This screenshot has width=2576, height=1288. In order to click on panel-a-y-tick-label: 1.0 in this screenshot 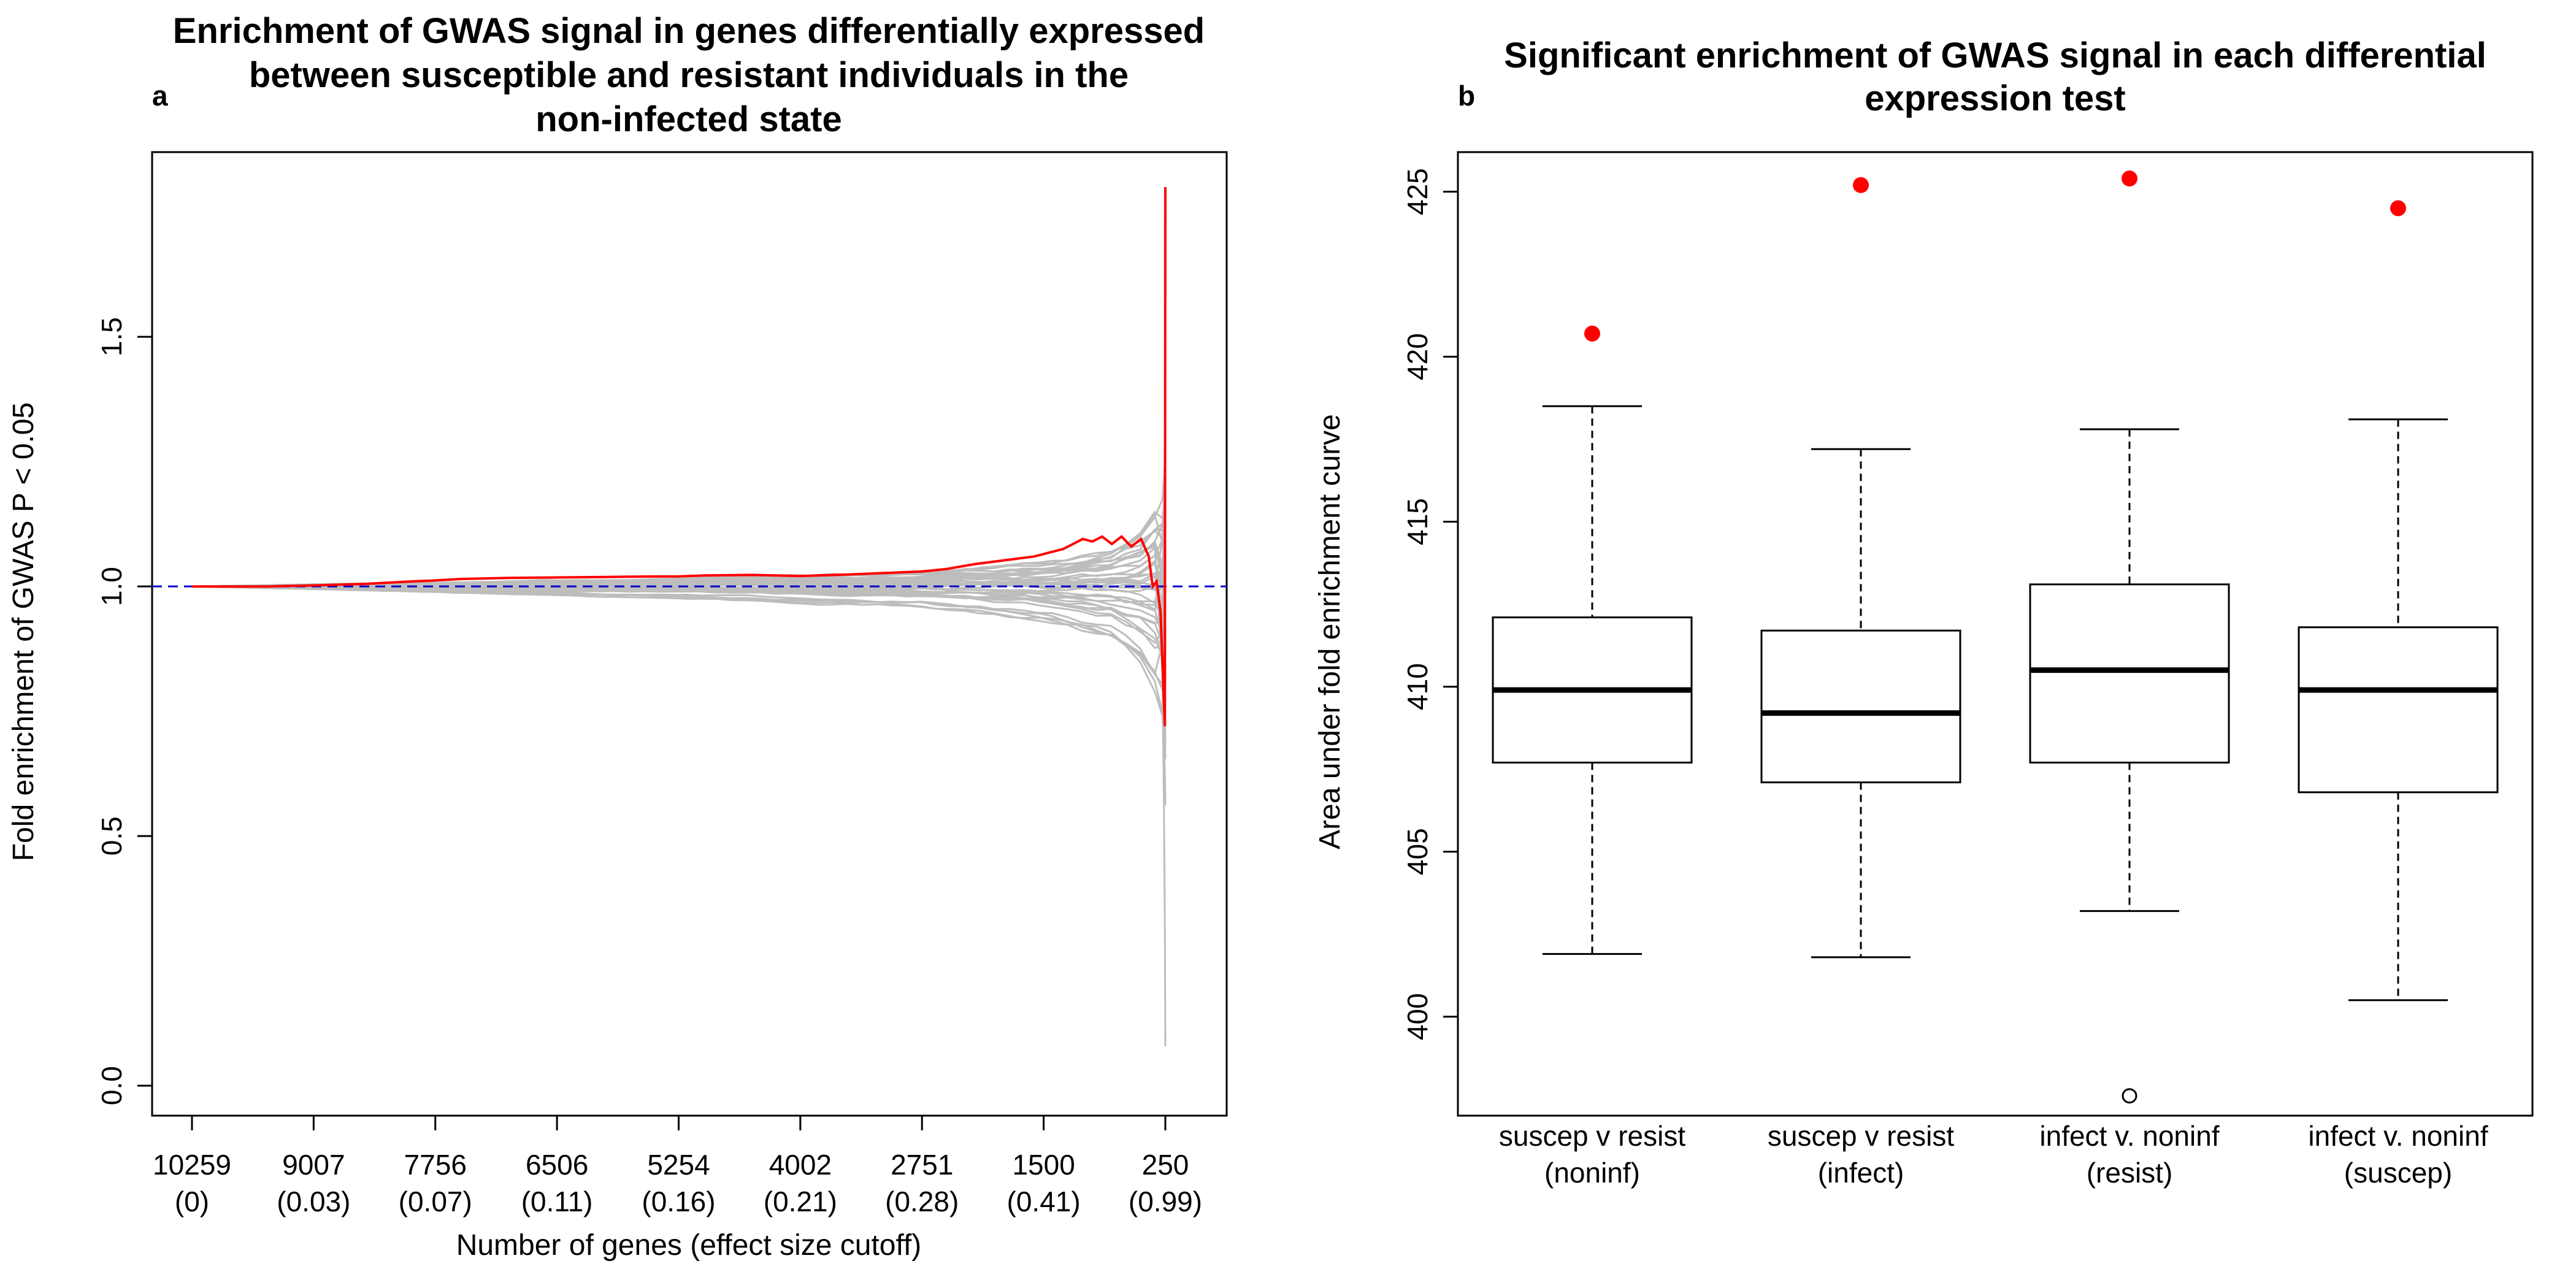, I will do `click(112, 586)`.